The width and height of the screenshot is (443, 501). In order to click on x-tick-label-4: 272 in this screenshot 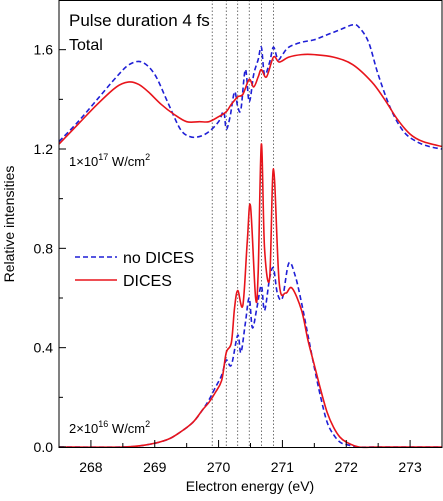, I will do `click(347, 467)`.